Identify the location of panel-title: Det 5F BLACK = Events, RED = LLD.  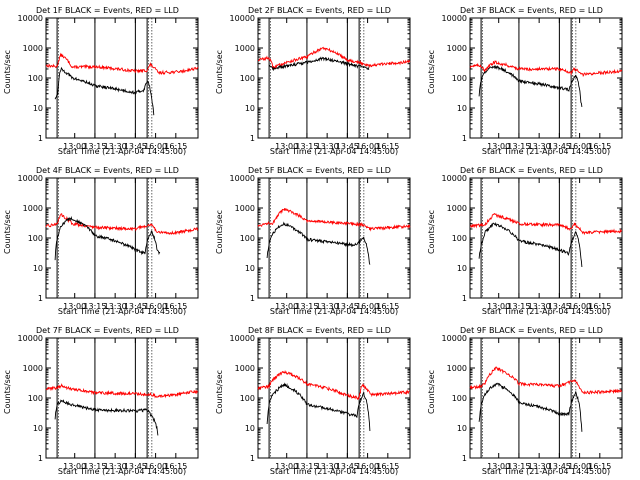
(319, 170).